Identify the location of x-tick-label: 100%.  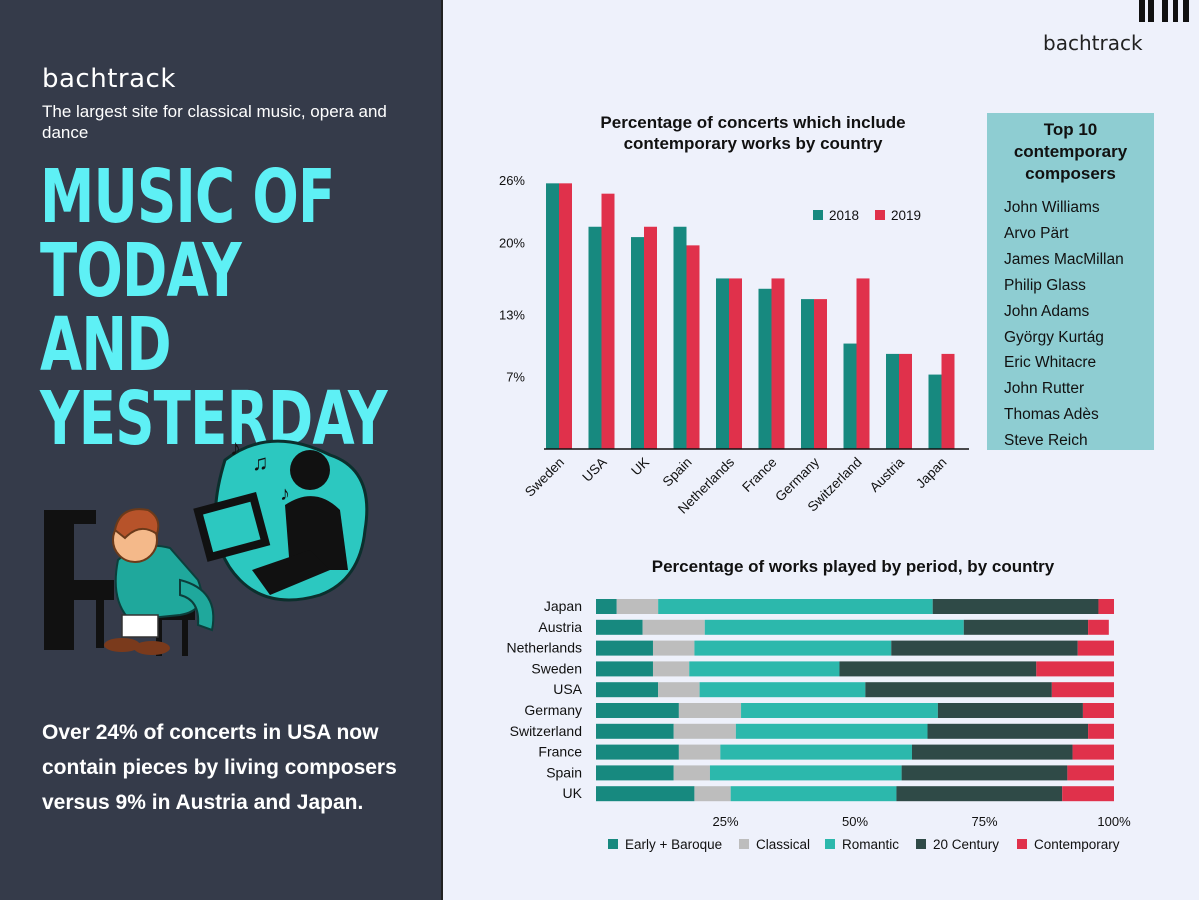
(1114, 821).